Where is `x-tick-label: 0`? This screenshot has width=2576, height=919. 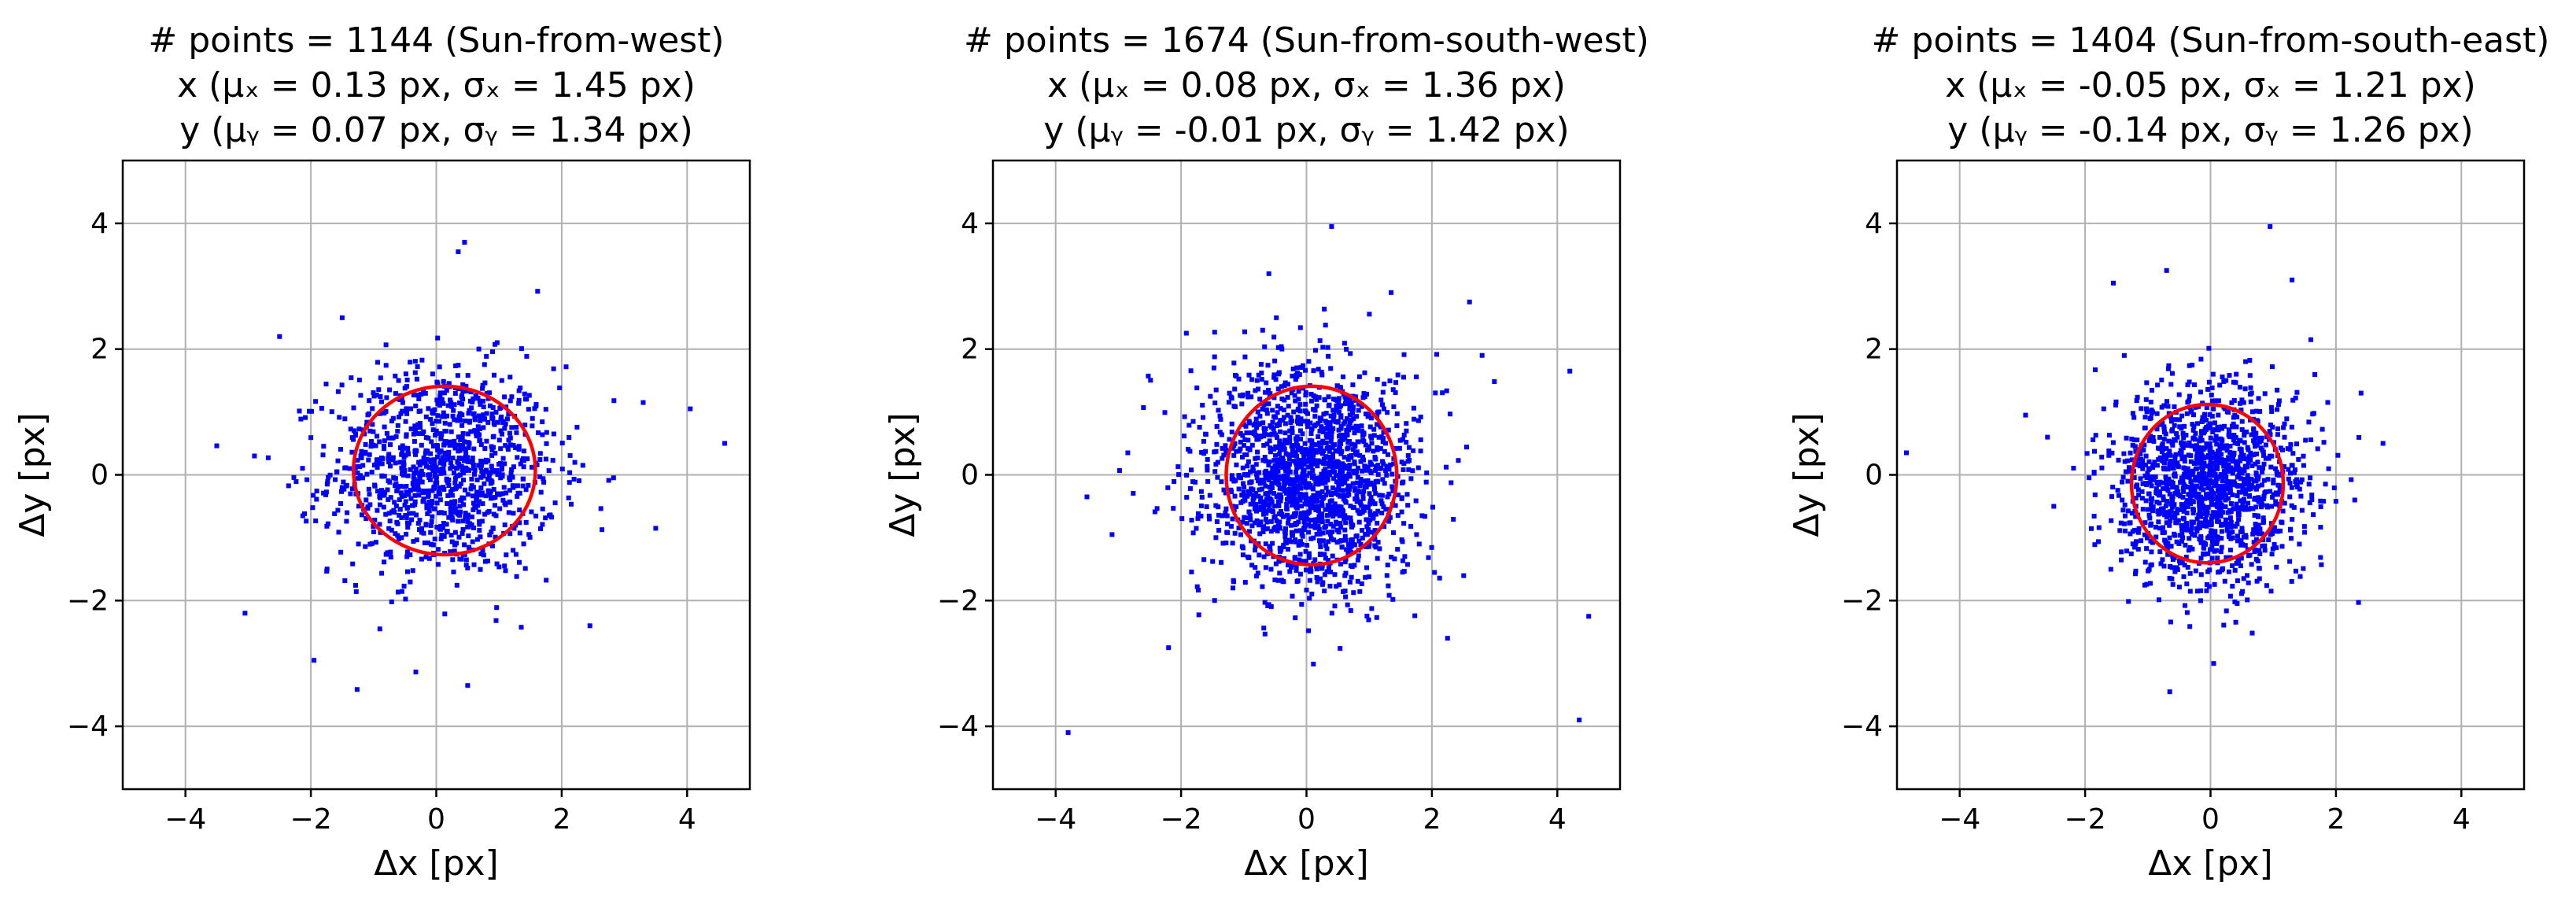 x-tick-label: 0 is located at coordinates (1306, 819).